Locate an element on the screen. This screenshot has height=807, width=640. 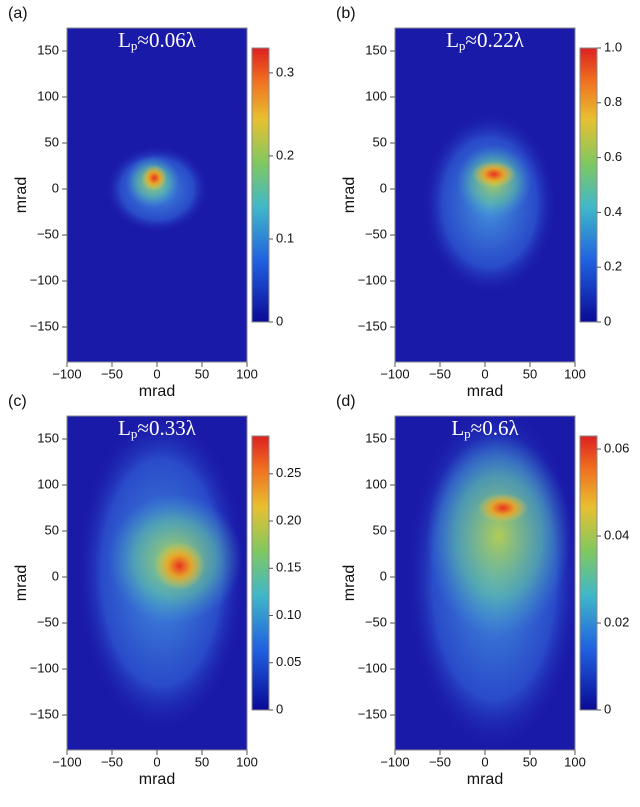
colorbar-tick-label: 0.3 is located at coordinates (285, 71).